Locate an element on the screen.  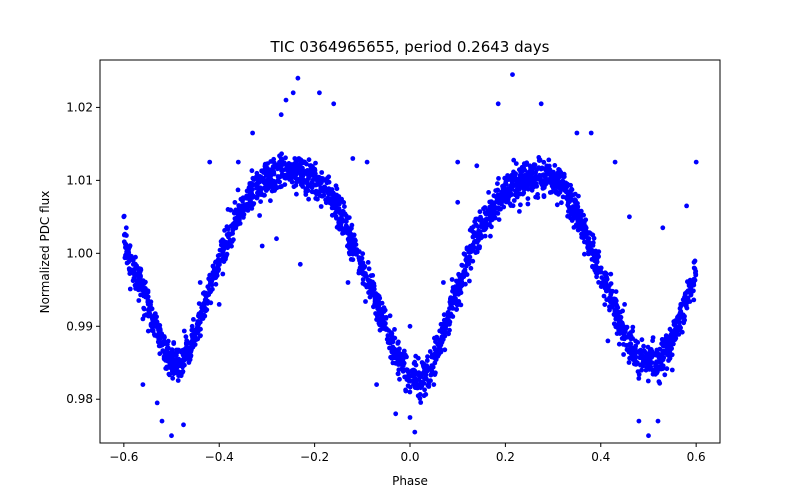
y-tick-label: 0.98 is located at coordinates (79, 399).